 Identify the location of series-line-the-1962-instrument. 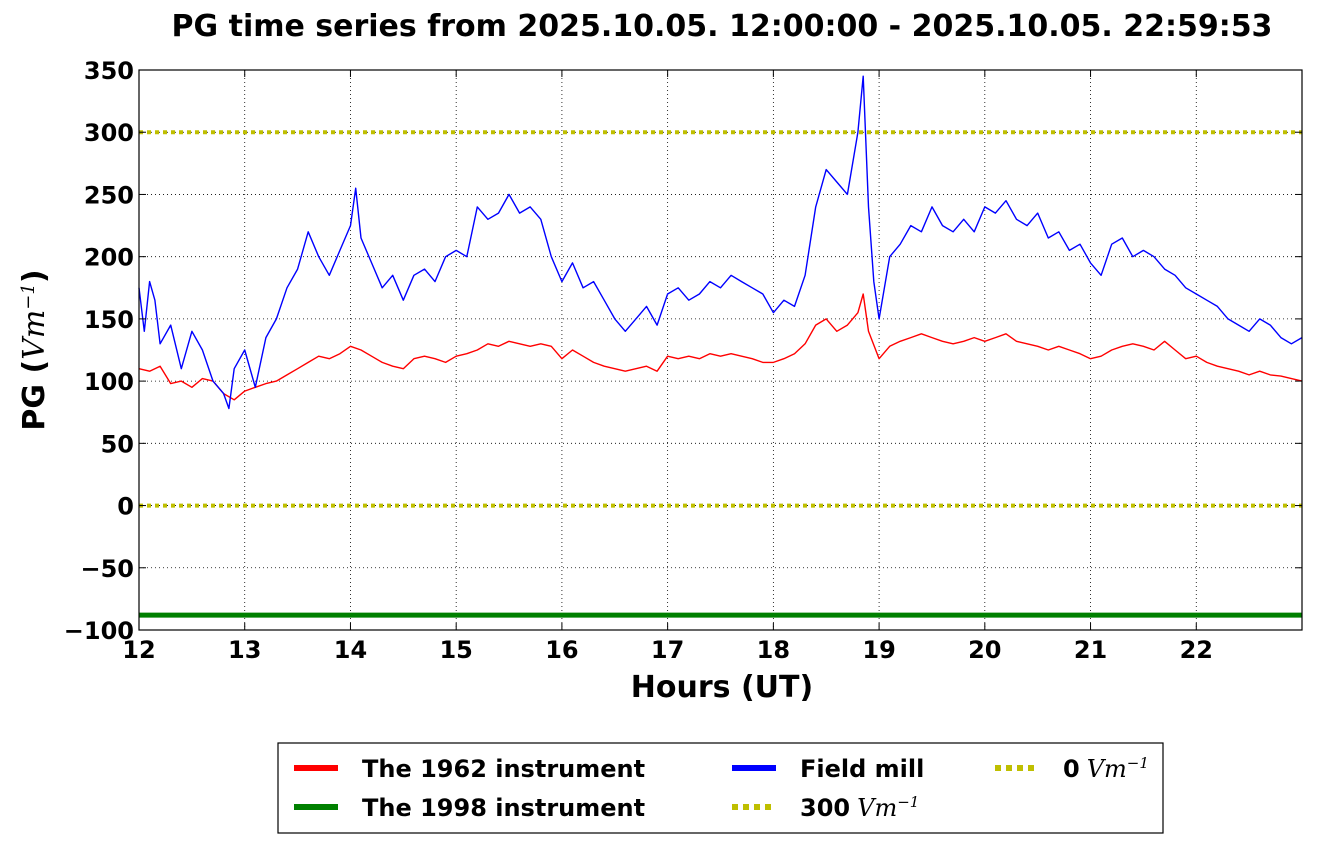
(720, 347).